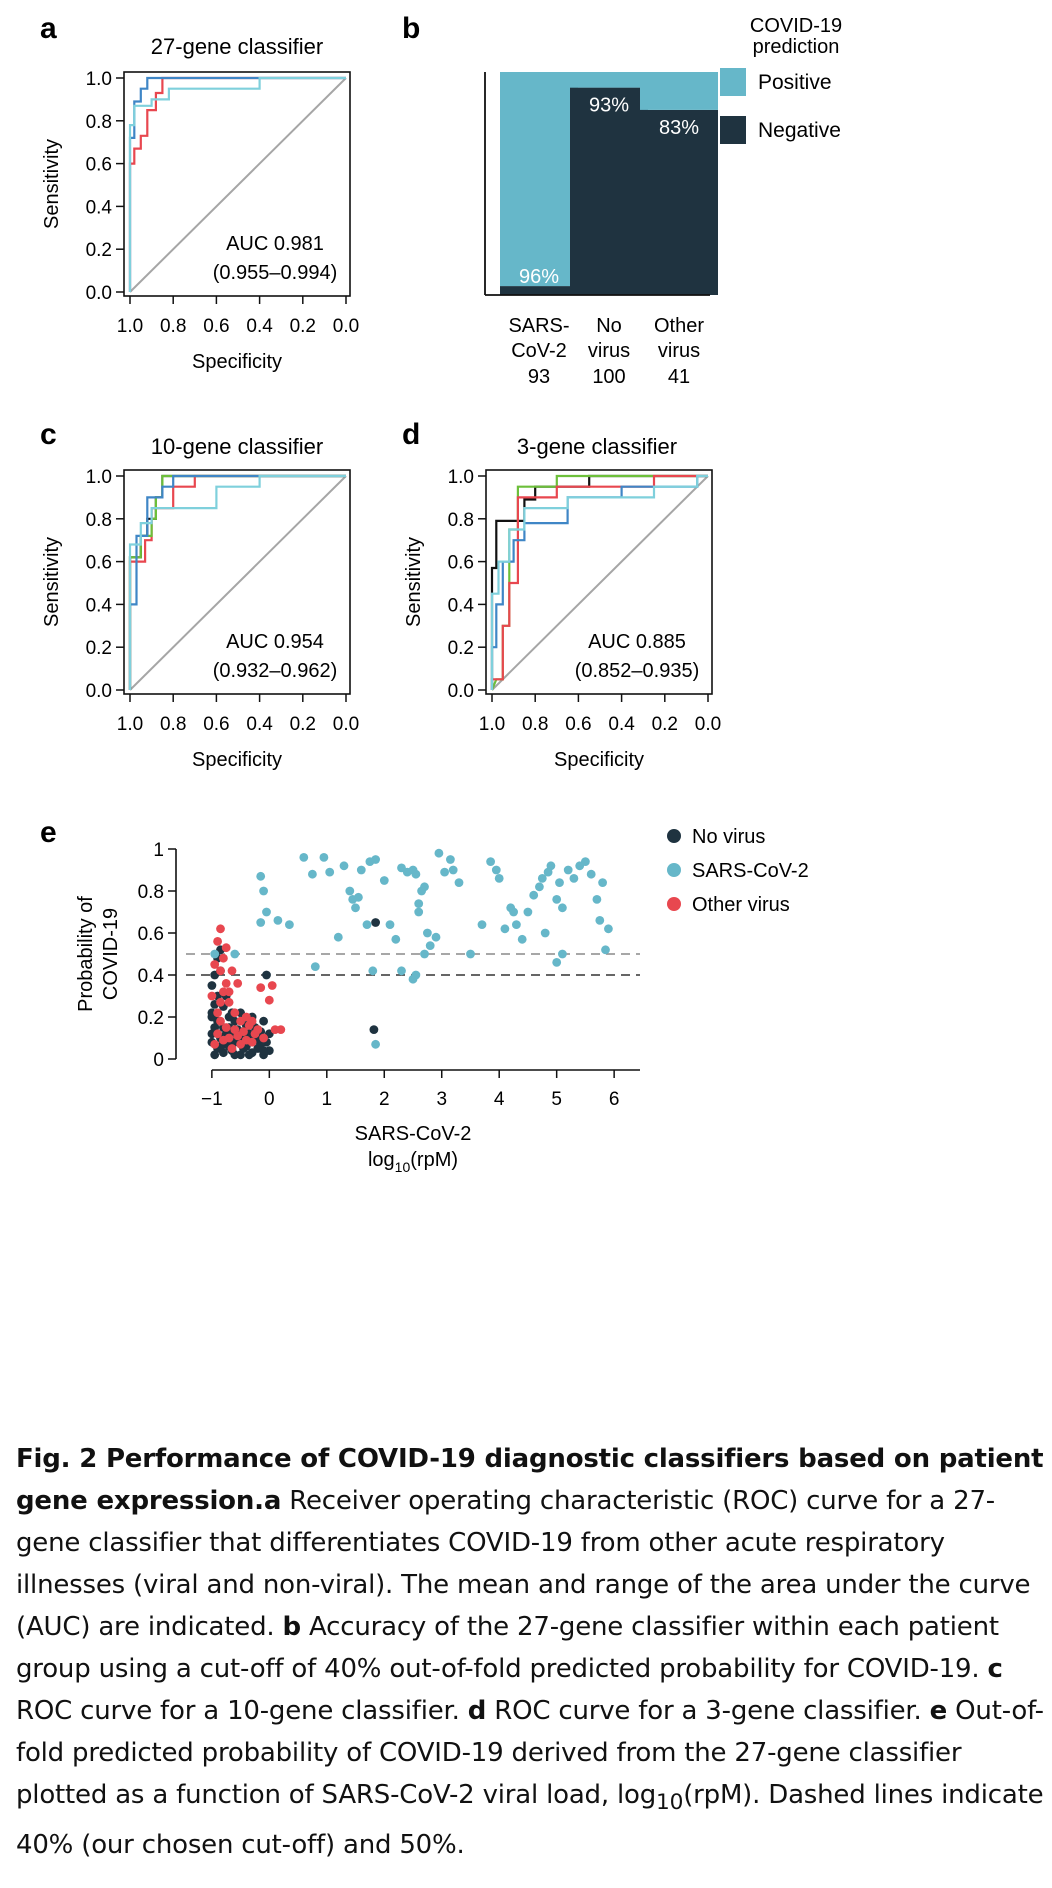 The width and height of the screenshot is (1052, 1888). I want to click on auc-value: AUC 0.981, so click(275, 244).